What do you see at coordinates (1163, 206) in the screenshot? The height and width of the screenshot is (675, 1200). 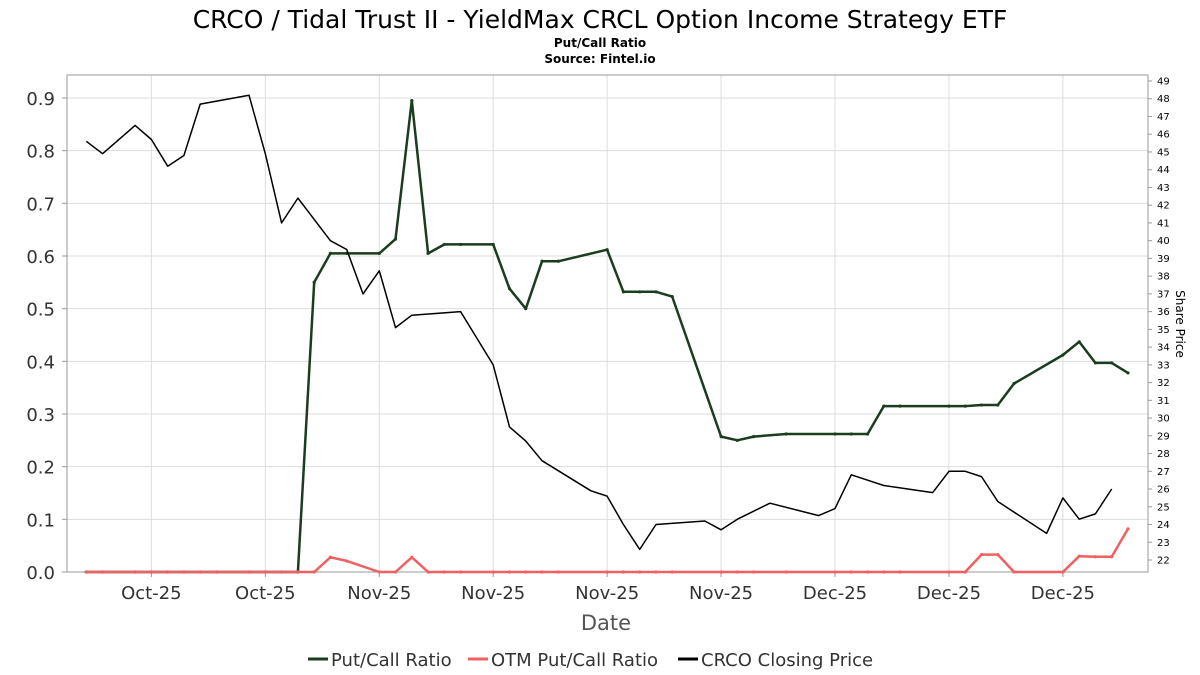 I see `right-tick-label: 42` at bounding box center [1163, 206].